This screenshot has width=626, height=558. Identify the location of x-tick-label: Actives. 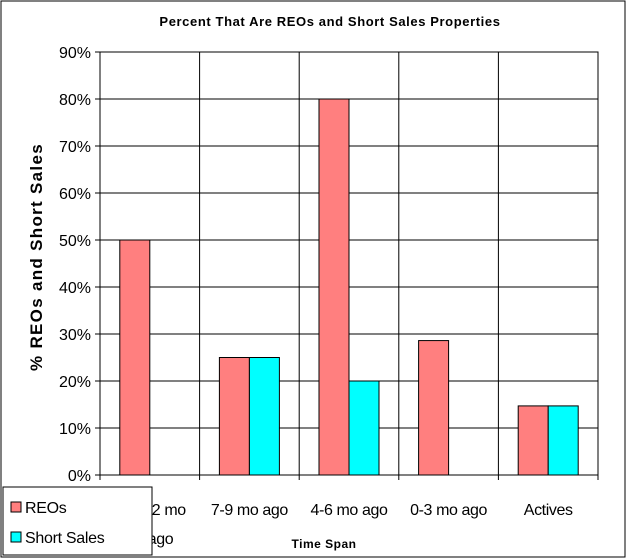
(548, 510).